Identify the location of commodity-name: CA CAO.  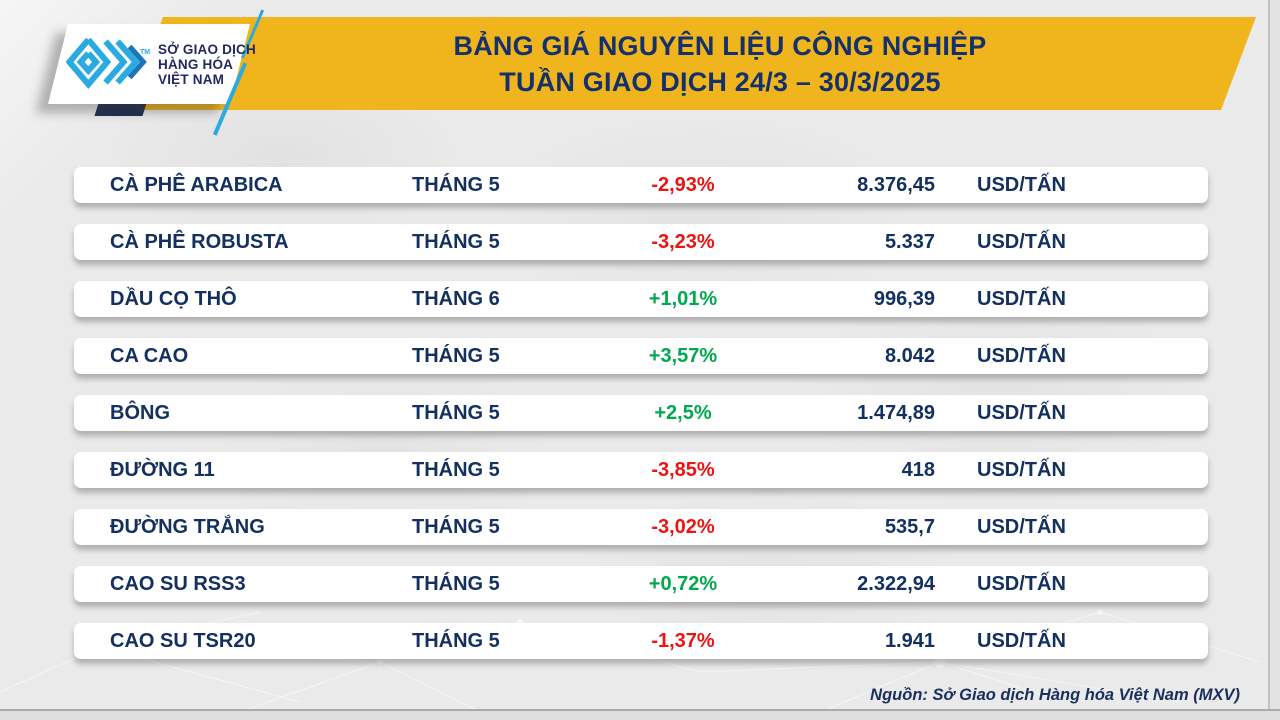
(149, 355).